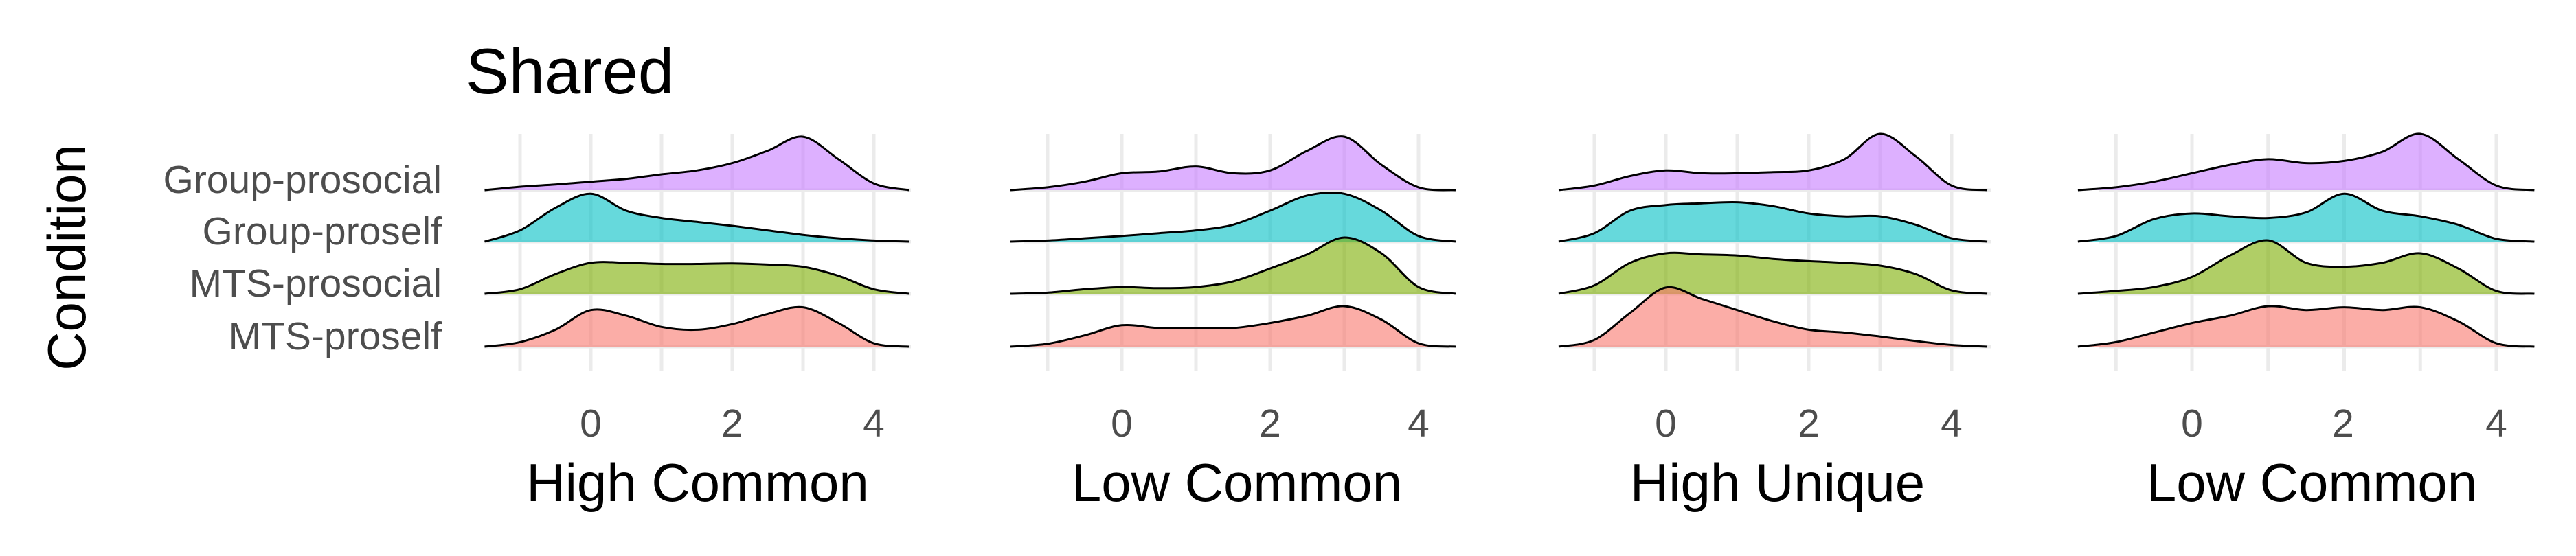 The height and width of the screenshot is (556, 2576). I want to click on chart-title: Shared, so click(570, 71).